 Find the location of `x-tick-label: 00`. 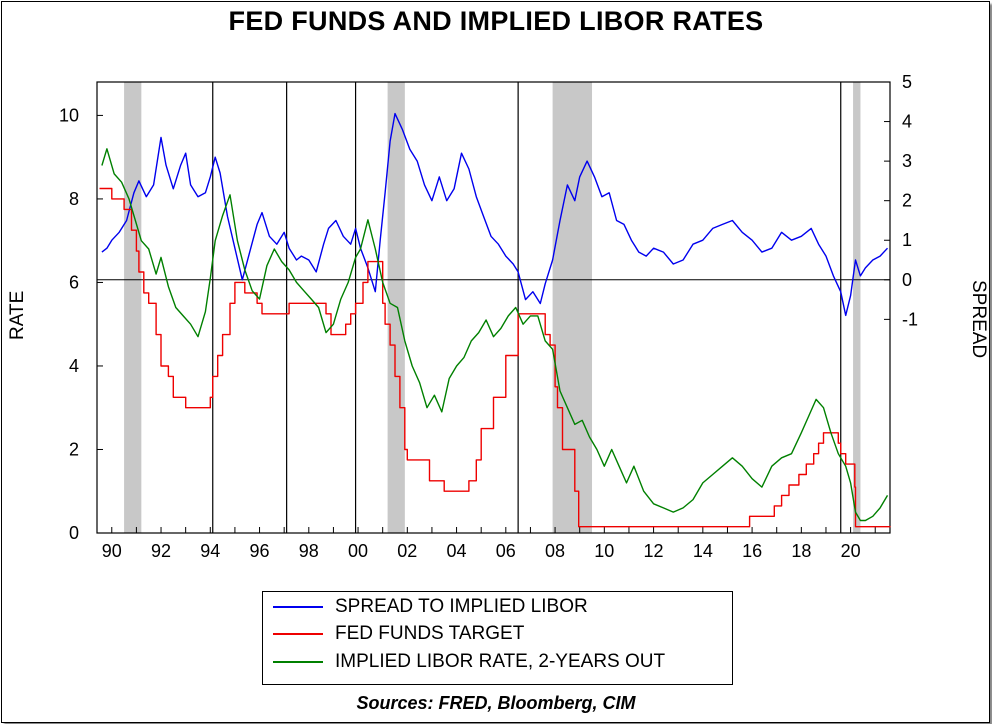

x-tick-label: 00 is located at coordinates (358, 551).